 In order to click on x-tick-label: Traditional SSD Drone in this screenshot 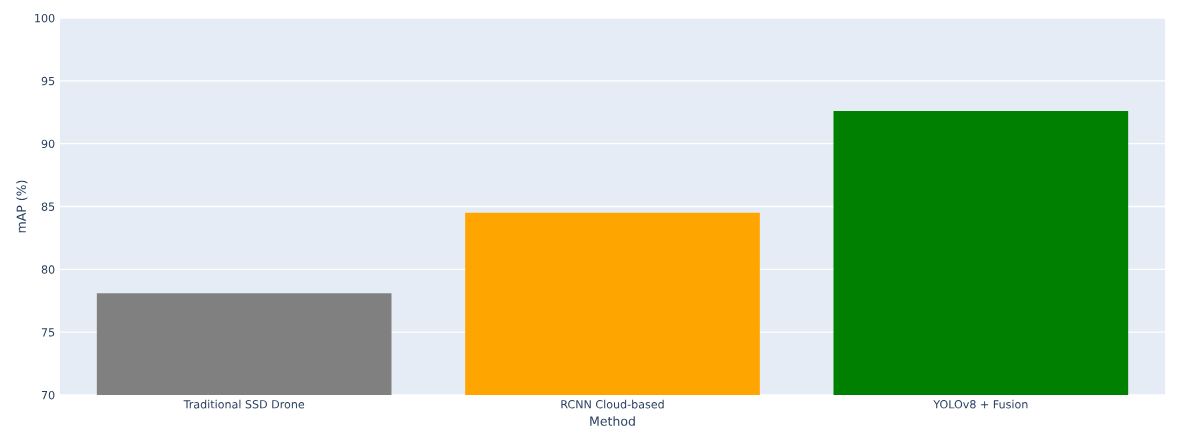, I will do `click(244, 404)`.